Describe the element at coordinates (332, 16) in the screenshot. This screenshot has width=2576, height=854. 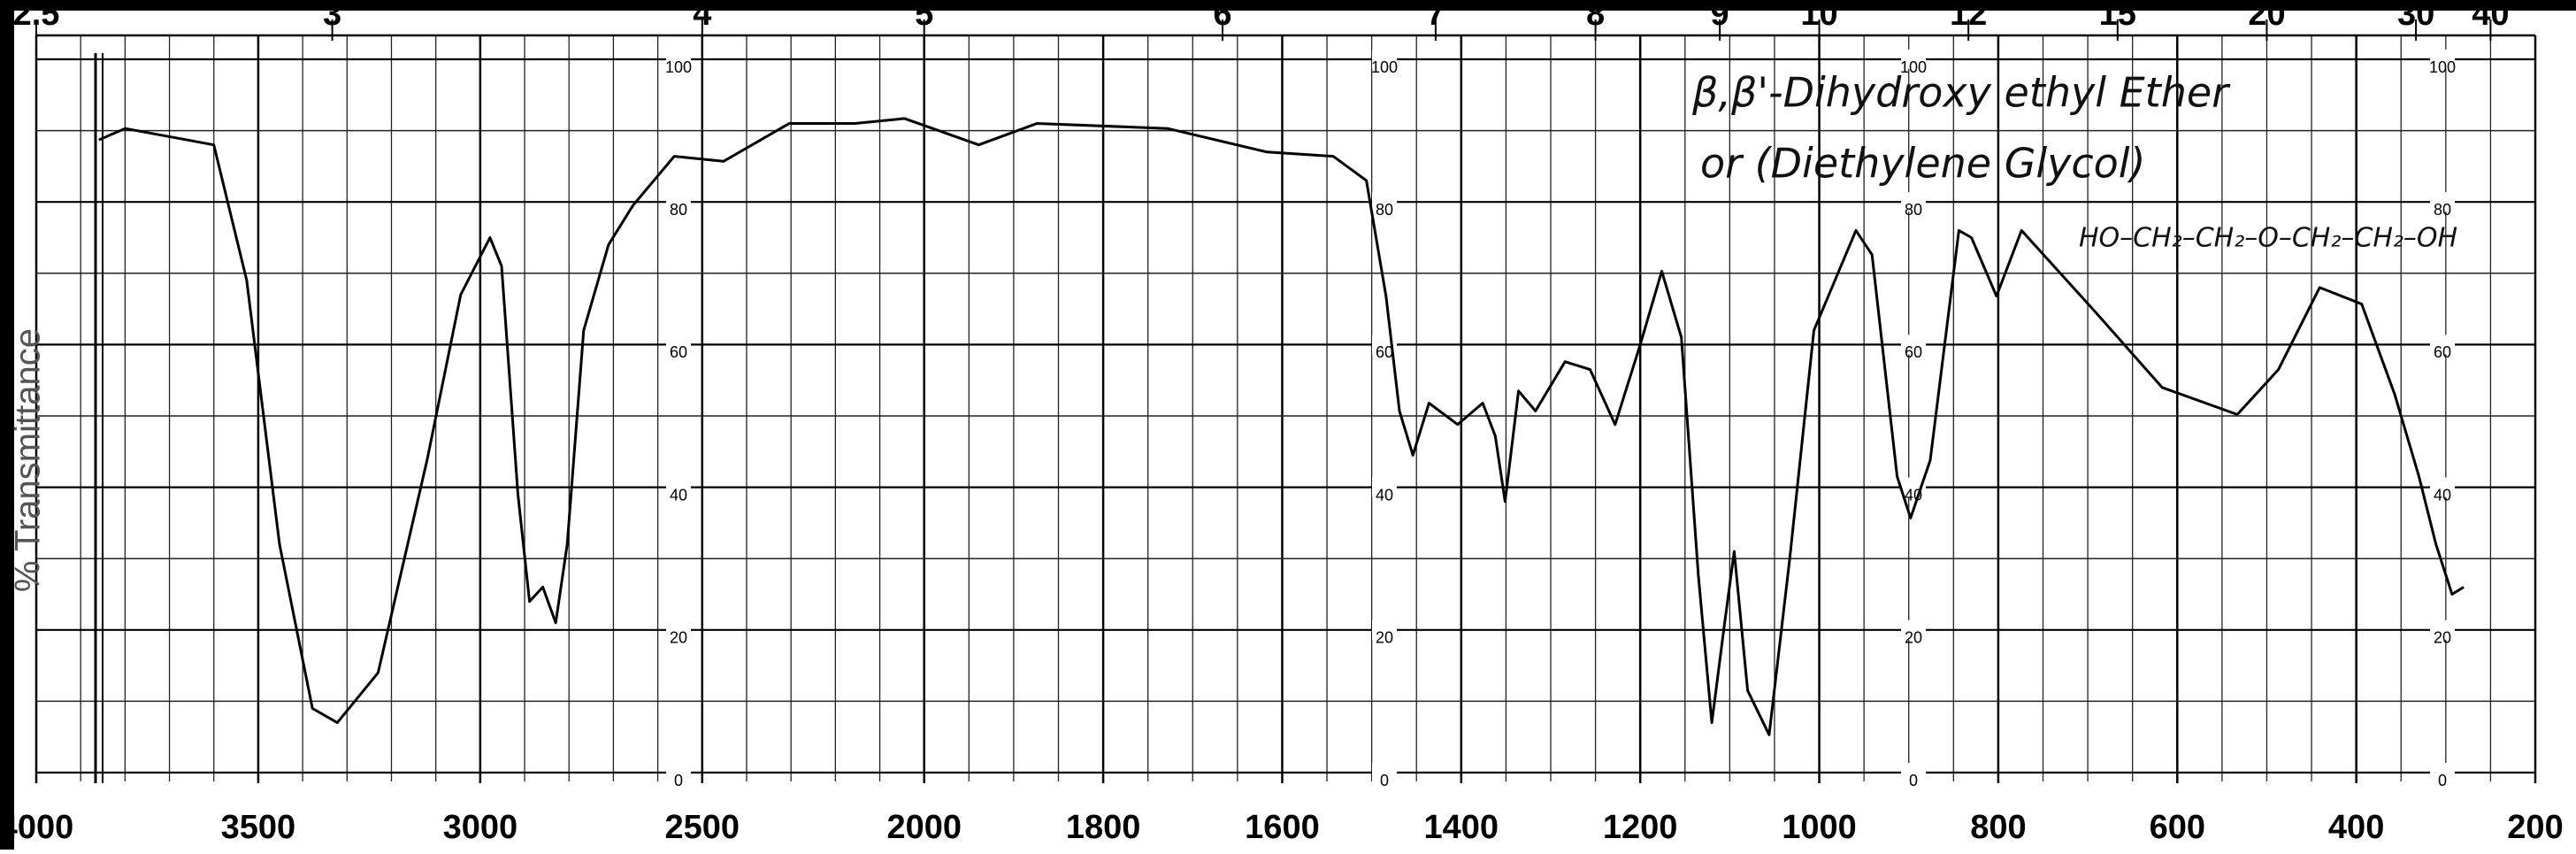
I see `x2-tick-label: 3` at that location.